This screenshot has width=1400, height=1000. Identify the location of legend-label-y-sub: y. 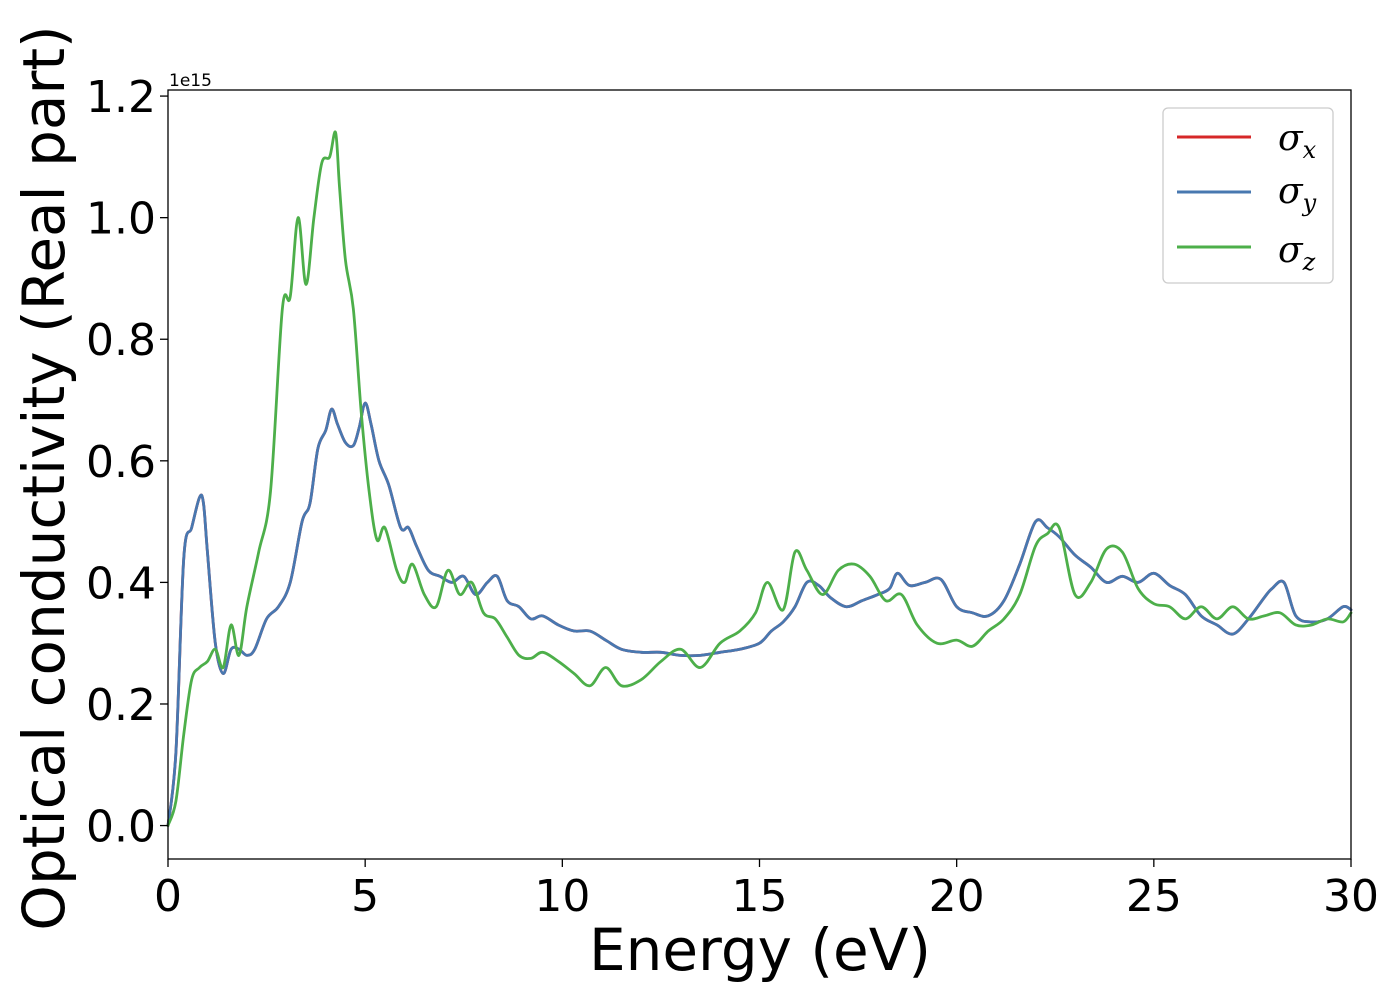
(1309, 203).